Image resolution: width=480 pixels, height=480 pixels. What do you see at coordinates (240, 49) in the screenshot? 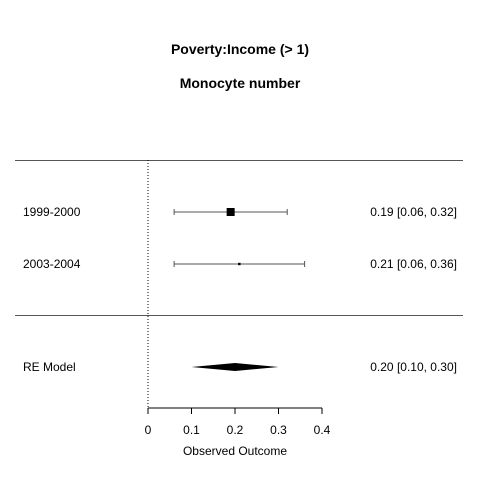
I see `chart-title: Poverty:Income (> 1)` at bounding box center [240, 49].